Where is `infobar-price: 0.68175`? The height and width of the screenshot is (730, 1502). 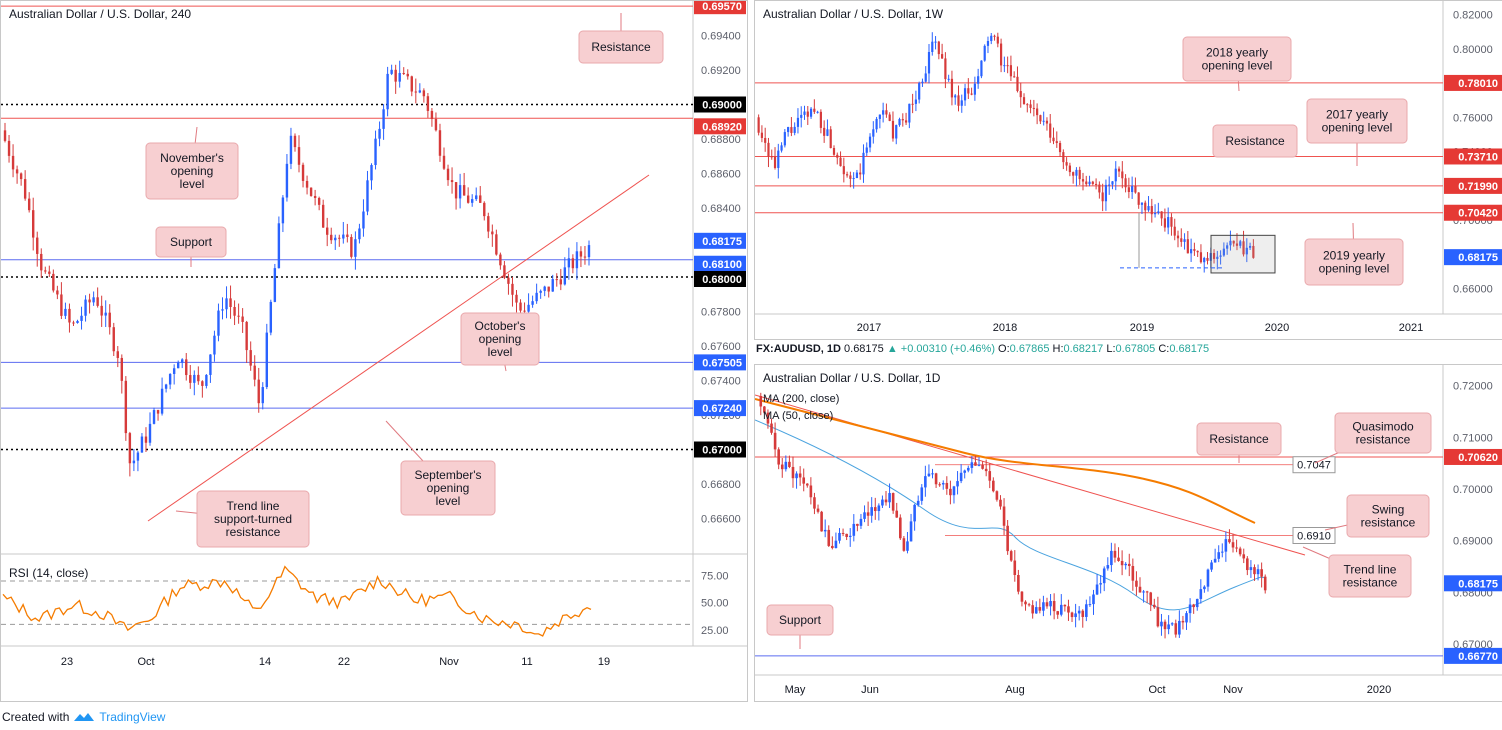 infobar-price: 0.68175 is located at coordinates (864, 349).